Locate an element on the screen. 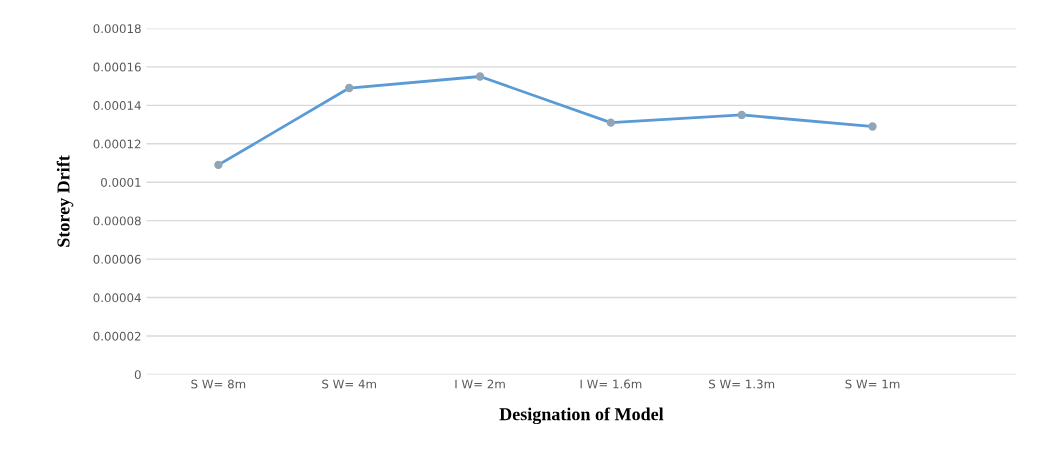 The width and height of the screenshot is (1061, 474). x-tick-label: I W= 2m is located at coordinates (480, 384).